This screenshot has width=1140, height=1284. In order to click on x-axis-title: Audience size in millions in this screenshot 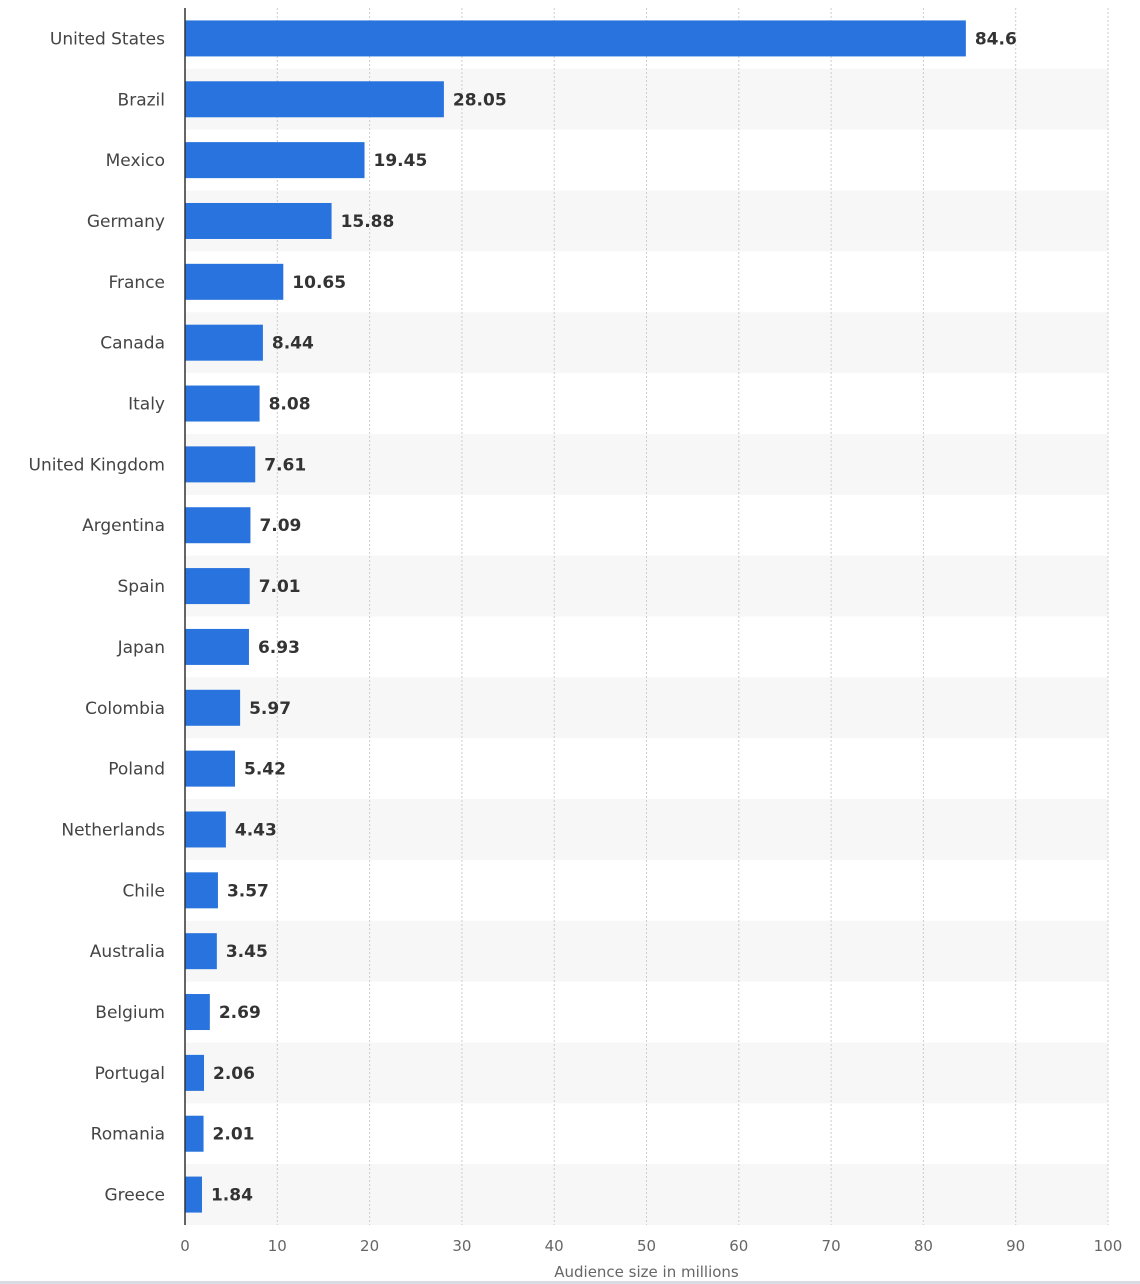, I will do `click(646, 1272)`.